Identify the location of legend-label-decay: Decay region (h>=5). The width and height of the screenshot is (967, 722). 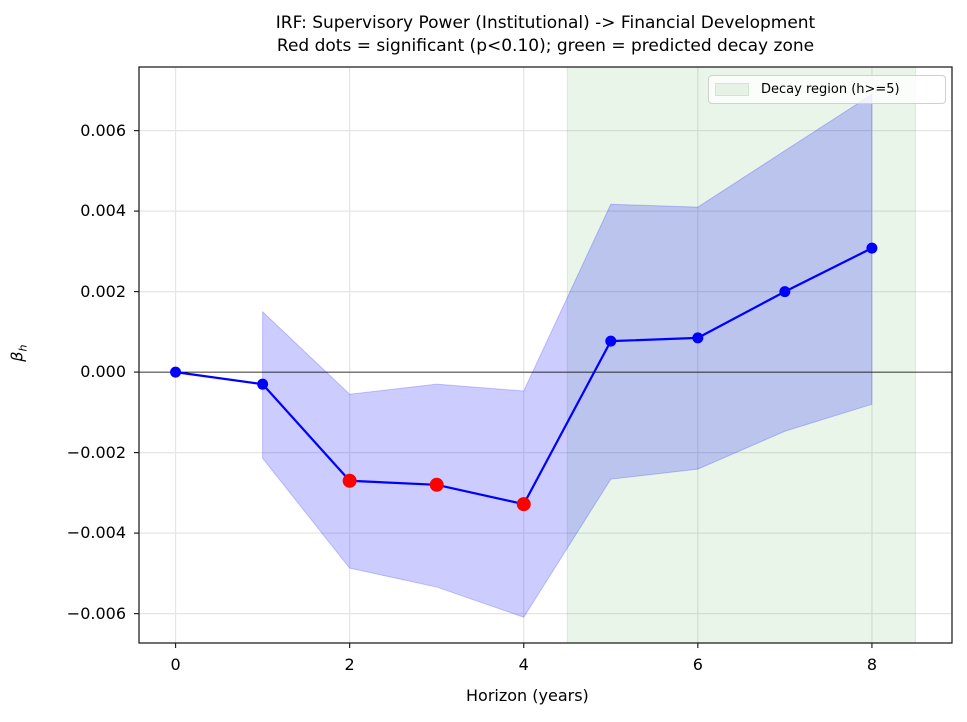
(830, 89).